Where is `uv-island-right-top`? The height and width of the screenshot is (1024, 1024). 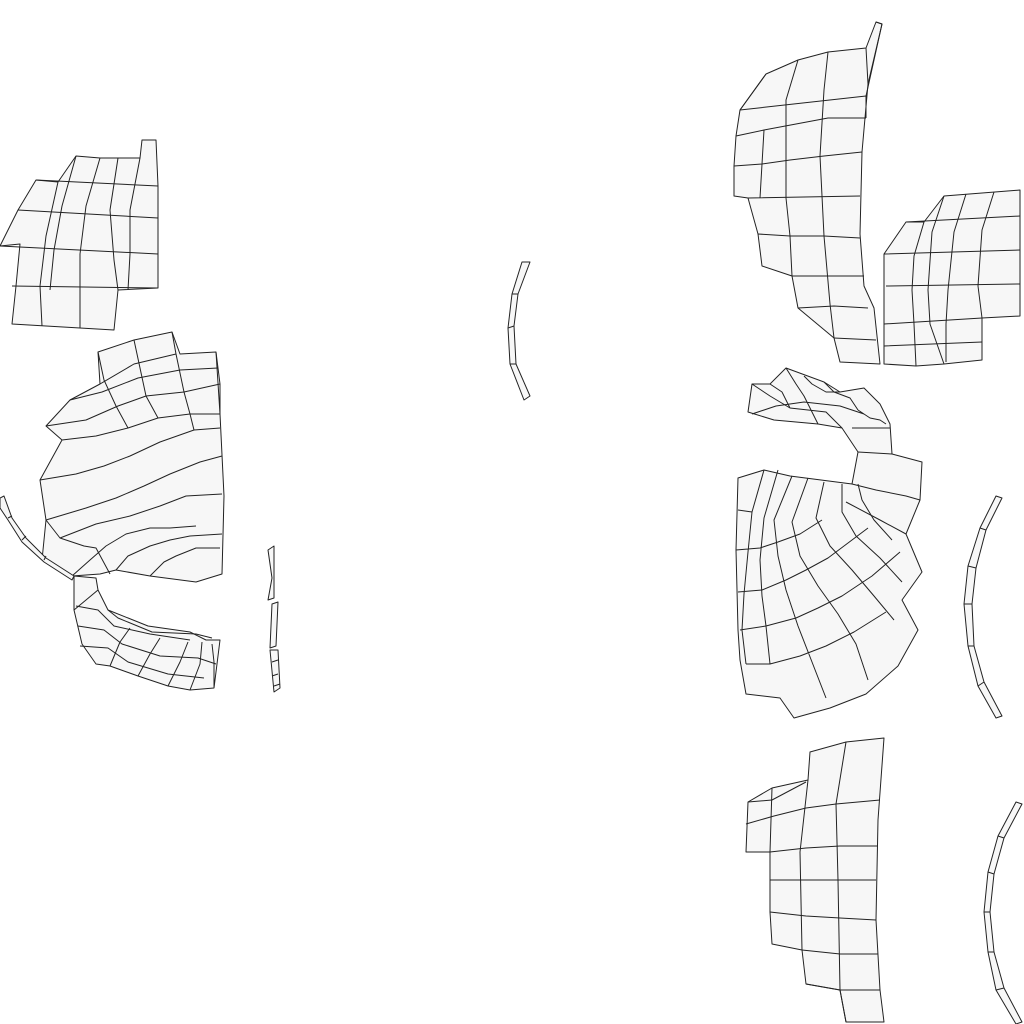
uv-island-right-top is located at coordinates (808, 193).